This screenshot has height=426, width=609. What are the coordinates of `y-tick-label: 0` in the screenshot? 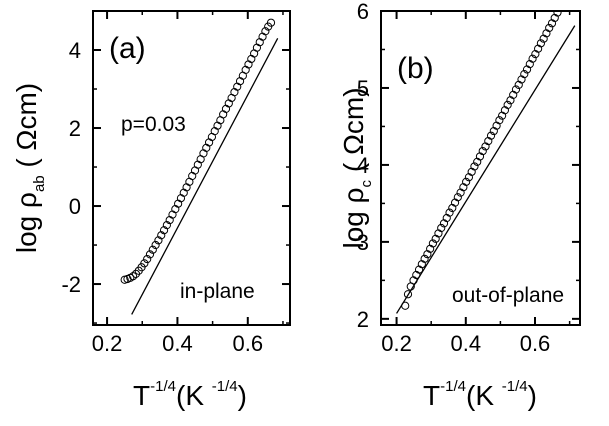 It's located at (75, 206).